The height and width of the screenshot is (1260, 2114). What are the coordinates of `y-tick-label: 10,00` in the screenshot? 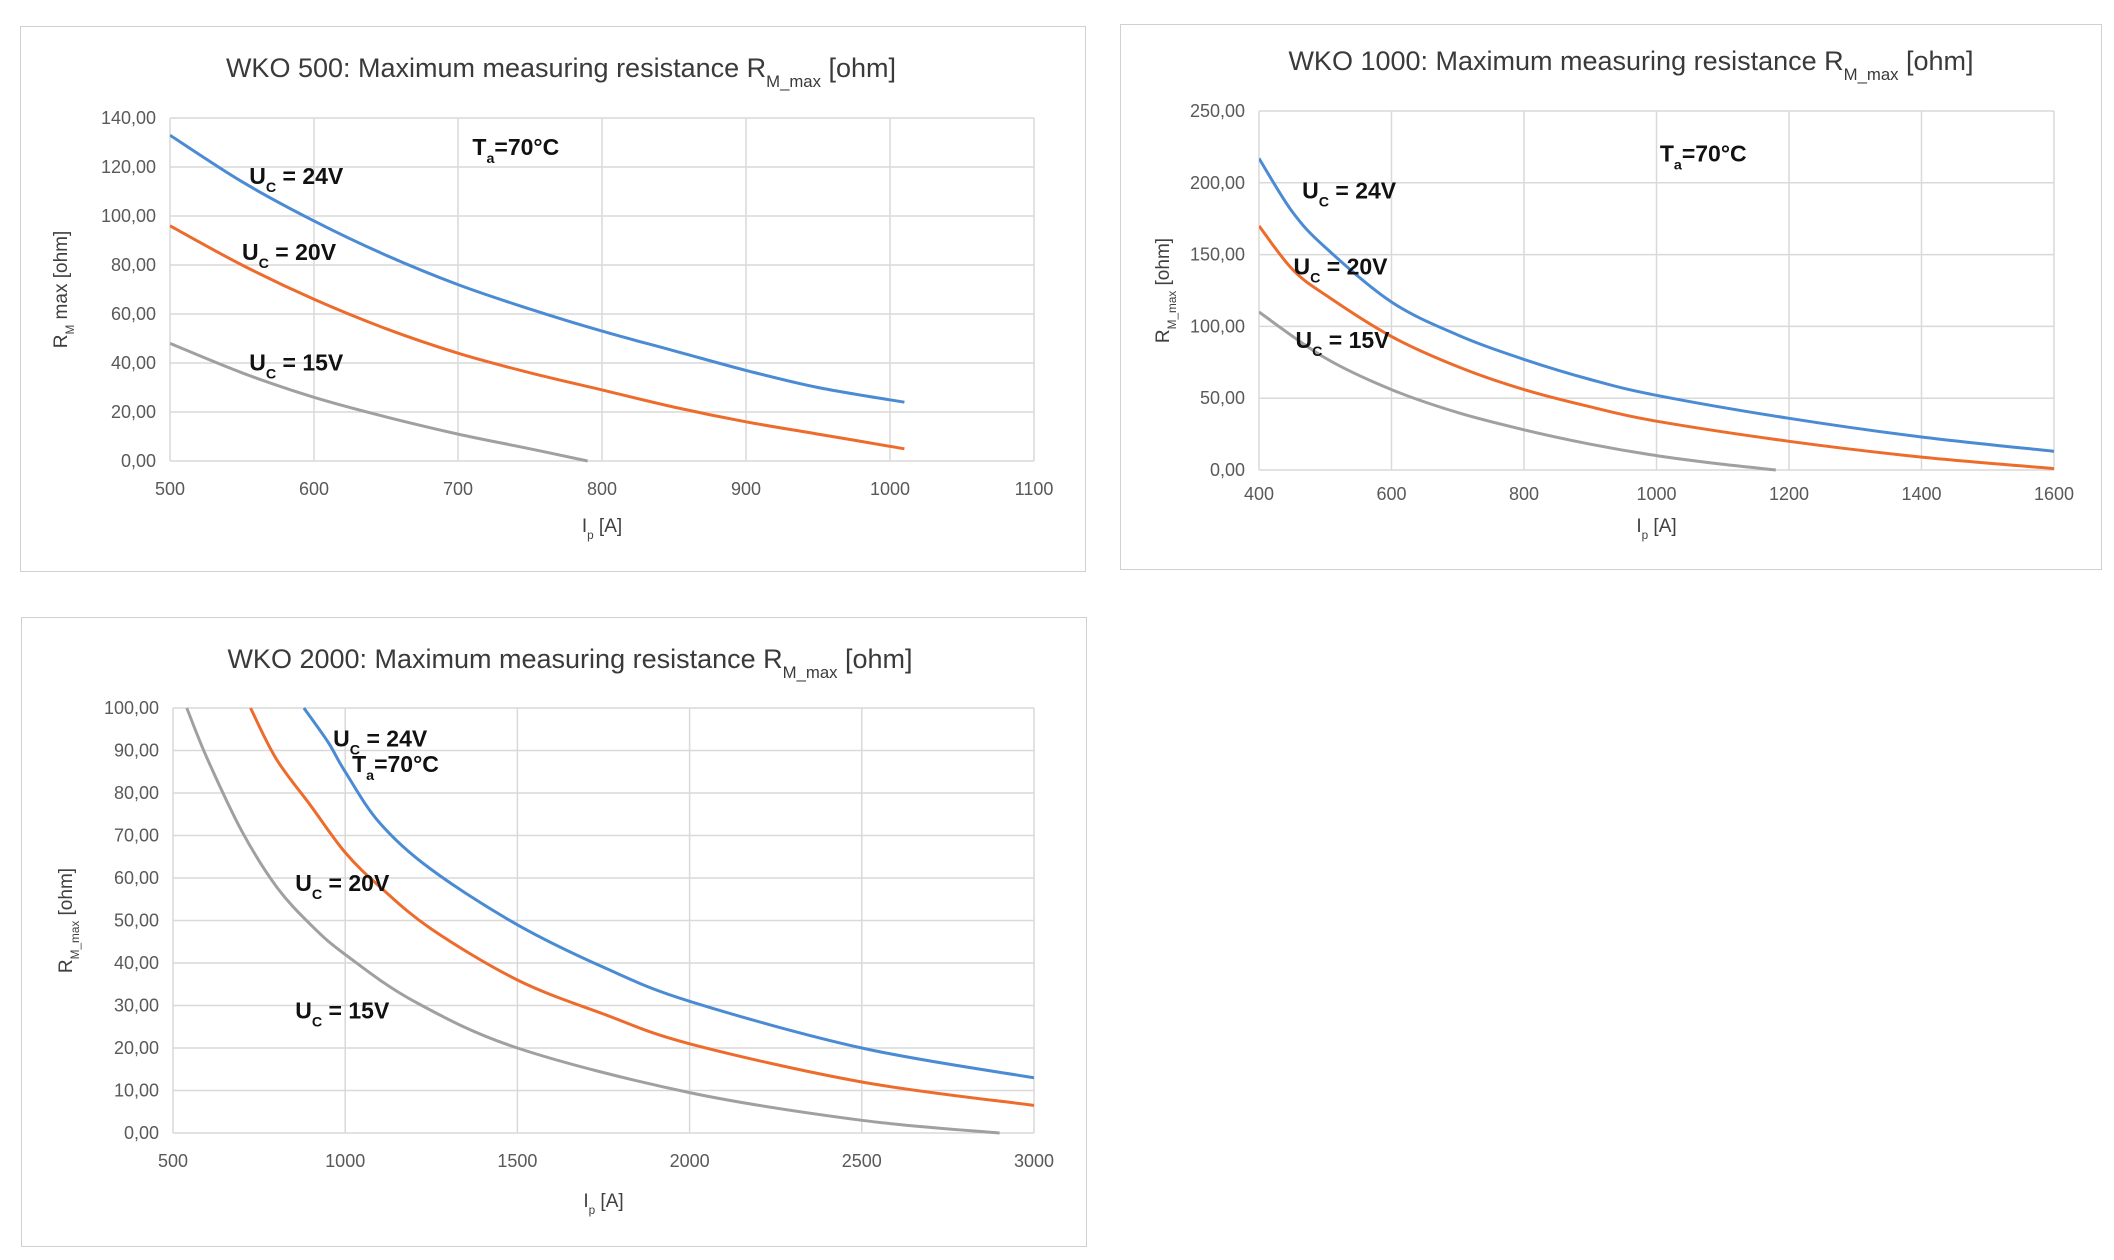 It's located at (136, 1091).